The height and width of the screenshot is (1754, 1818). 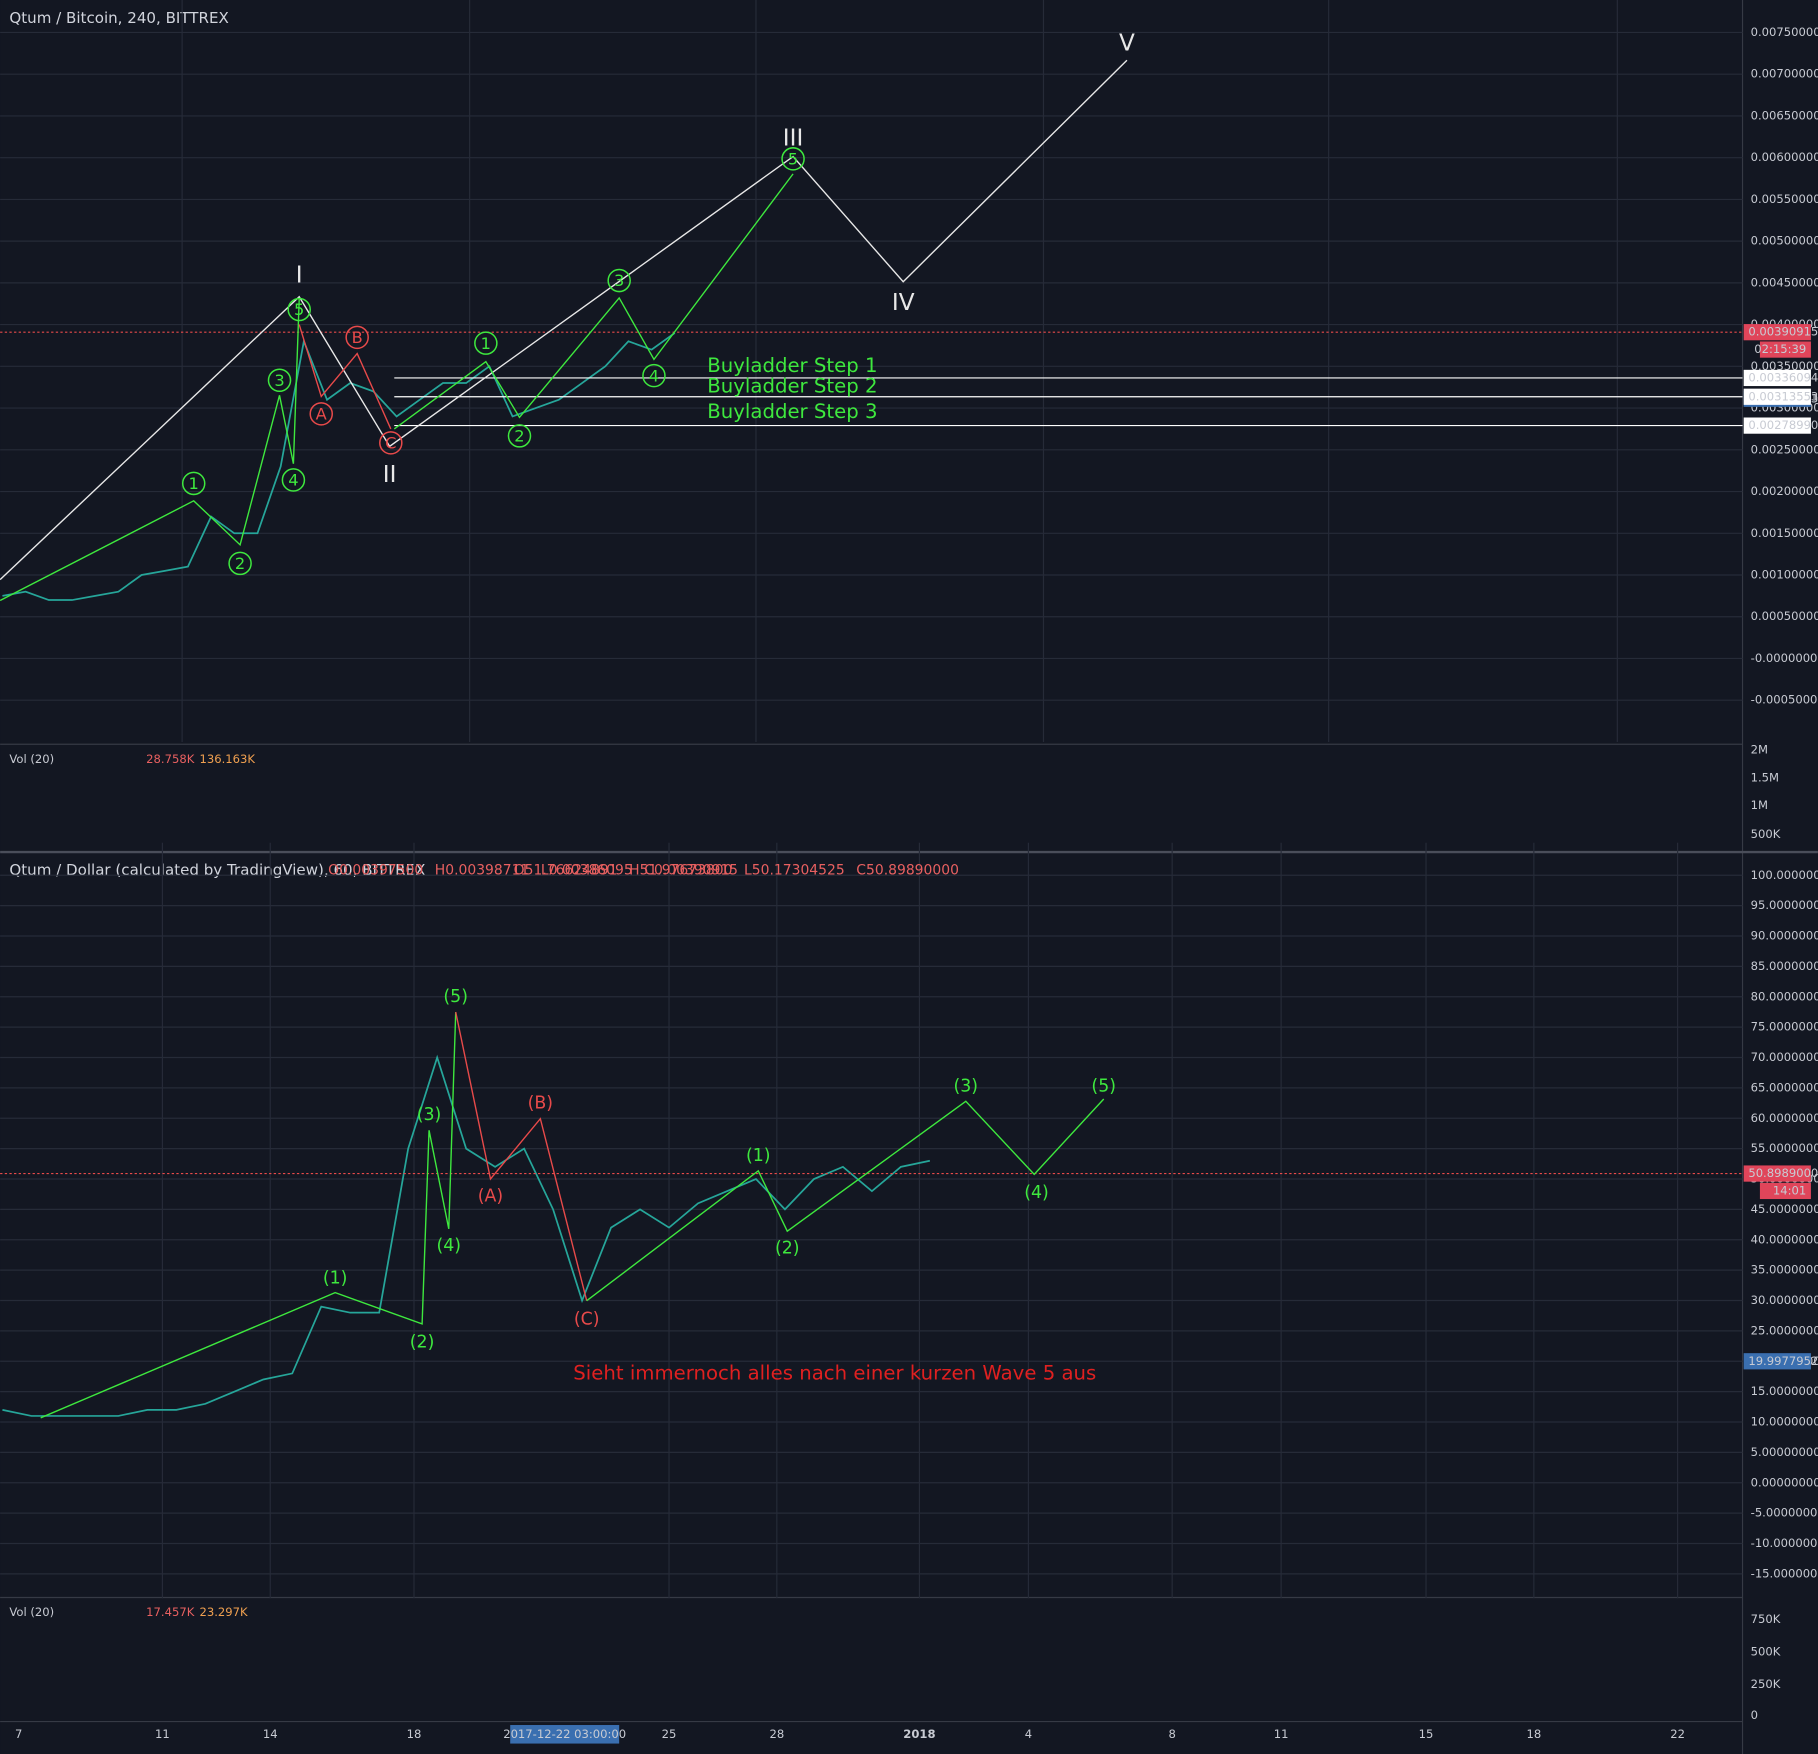 What do you see at coordinates (1784, 966) in the screenshot?
I see `y-tick-label: 85.00000000` at bounding box center [1784, 966].